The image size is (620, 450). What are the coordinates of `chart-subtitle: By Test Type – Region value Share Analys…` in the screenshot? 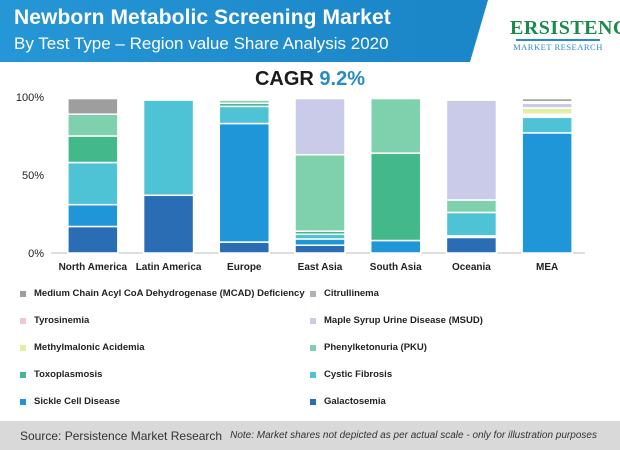 It's located at (201, 43).